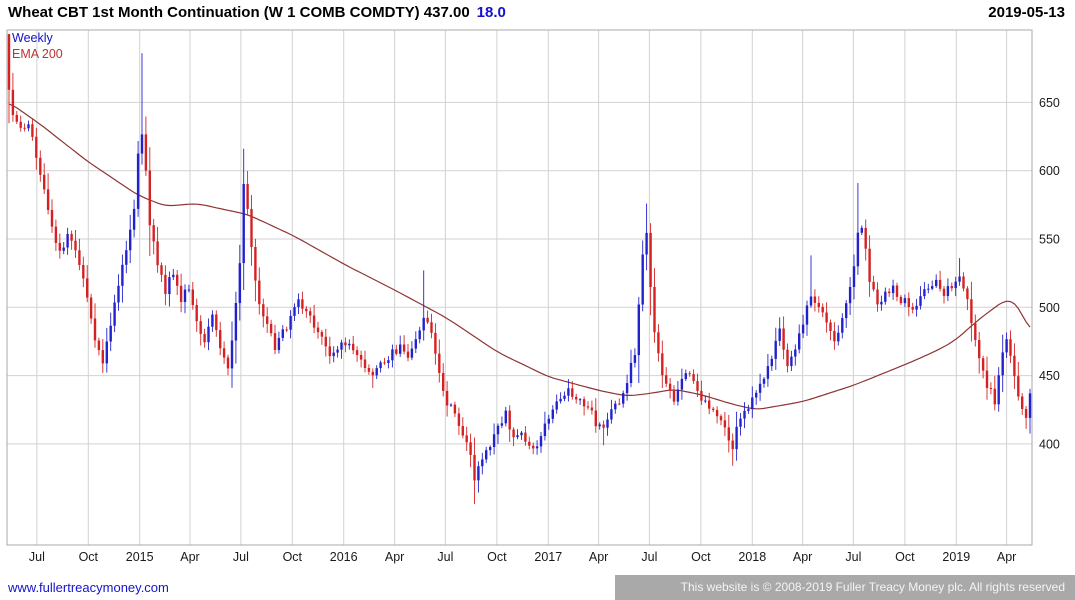 The height and width of the screenshot is (600, 1075). Describe the element at coordinates (88, 587) in the screenshot. I see `footer-site-link: www.fullertreacymoney.com` at that location.